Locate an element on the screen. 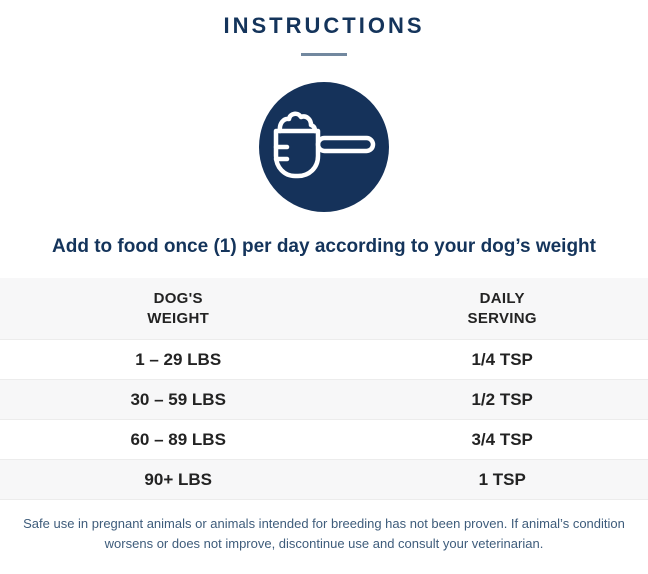 This screenshot has width=648, height=574. table-row: 90+ LBS 1 TSP is located at coordinates (324, 480).